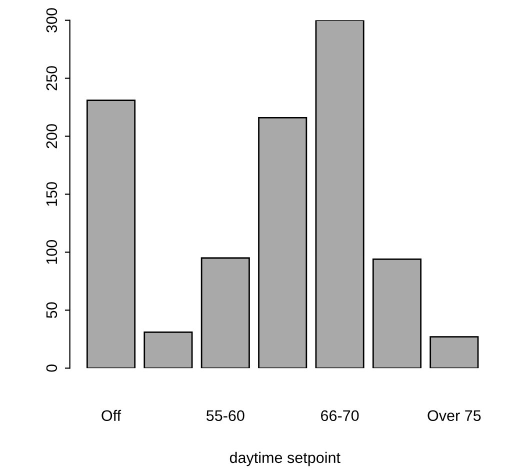  Describe the element at coordinates (52, 310) in the screenshot. I see `y-tick-label: 50` at that location.